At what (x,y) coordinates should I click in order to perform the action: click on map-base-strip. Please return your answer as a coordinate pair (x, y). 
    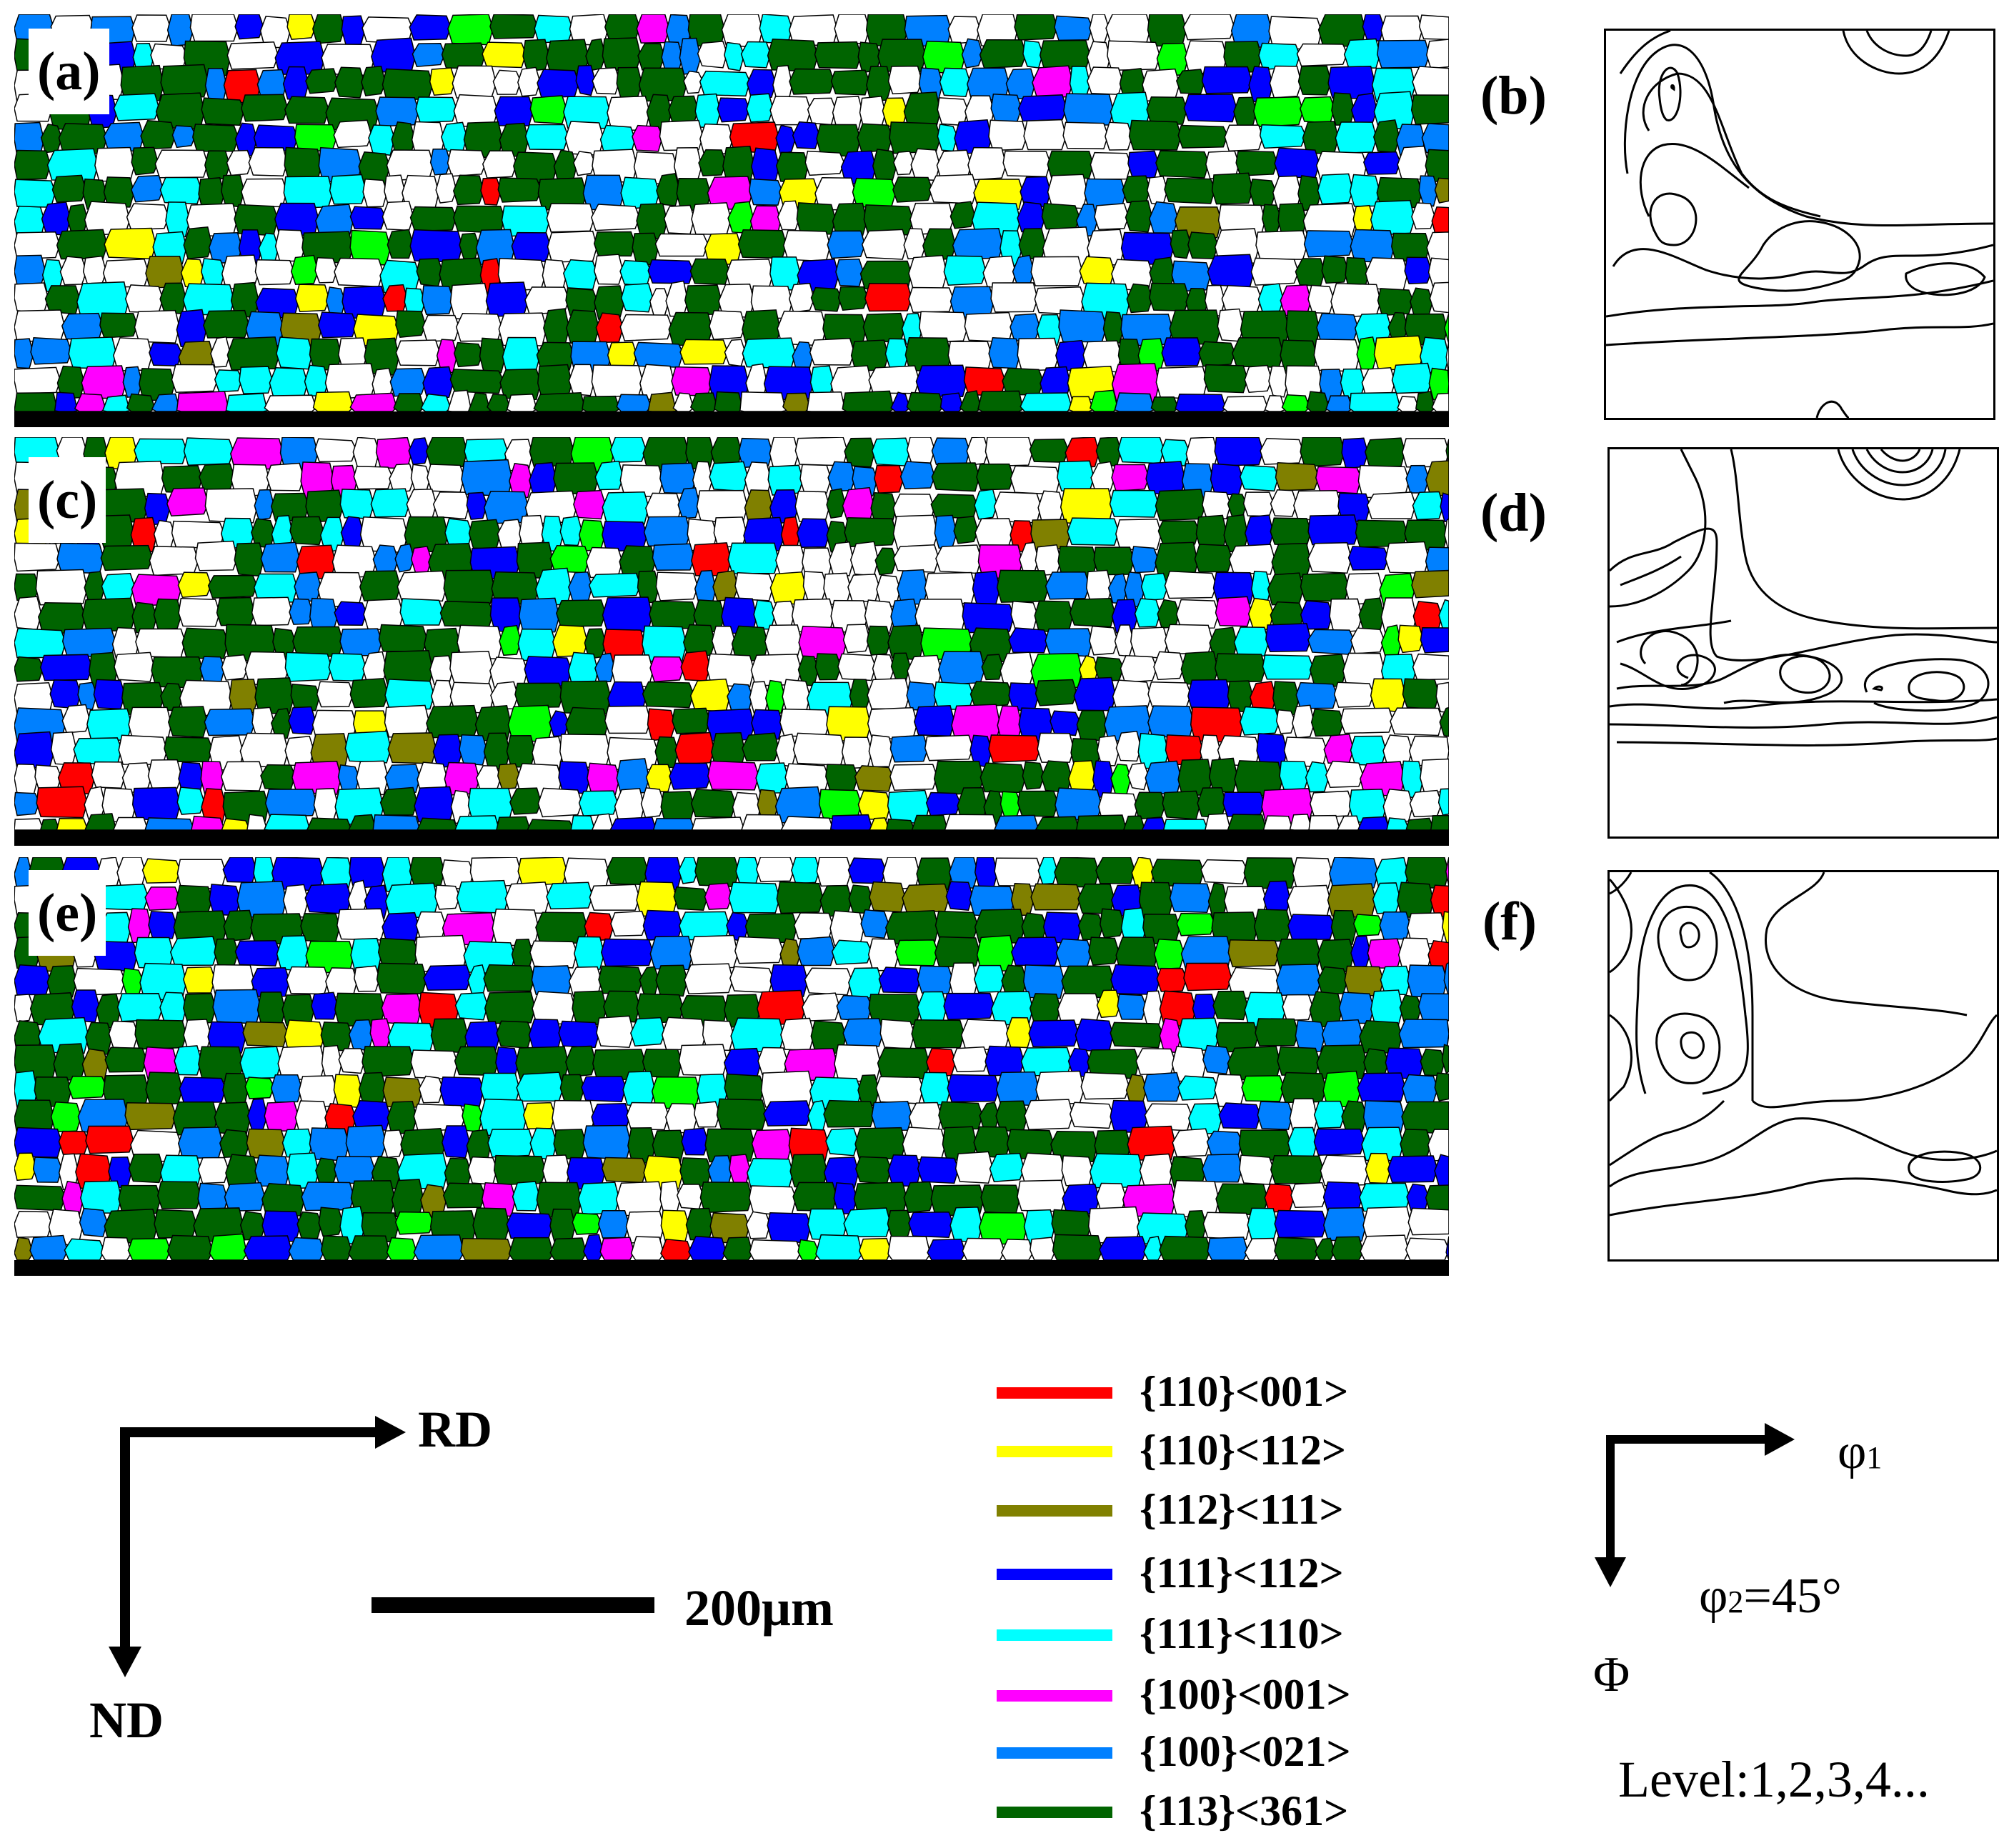
    Looking at the image, I should click on (731, 838).